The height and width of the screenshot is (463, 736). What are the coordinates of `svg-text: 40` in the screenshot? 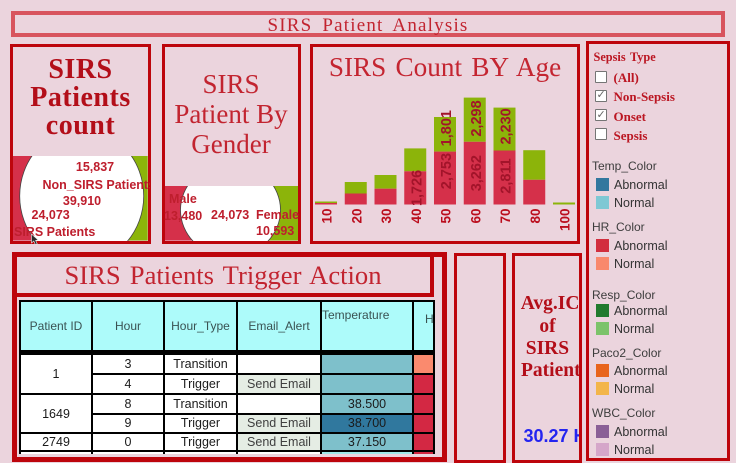 It's located at (416, 216).